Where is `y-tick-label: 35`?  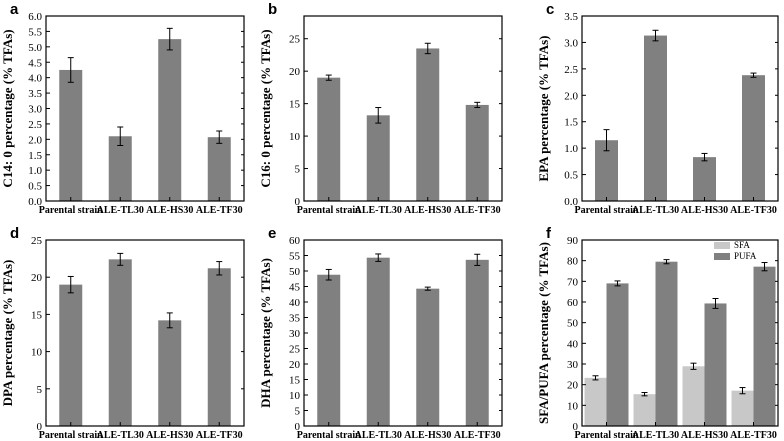
y-tick-label: 35 is located at coordinates (295, 319).